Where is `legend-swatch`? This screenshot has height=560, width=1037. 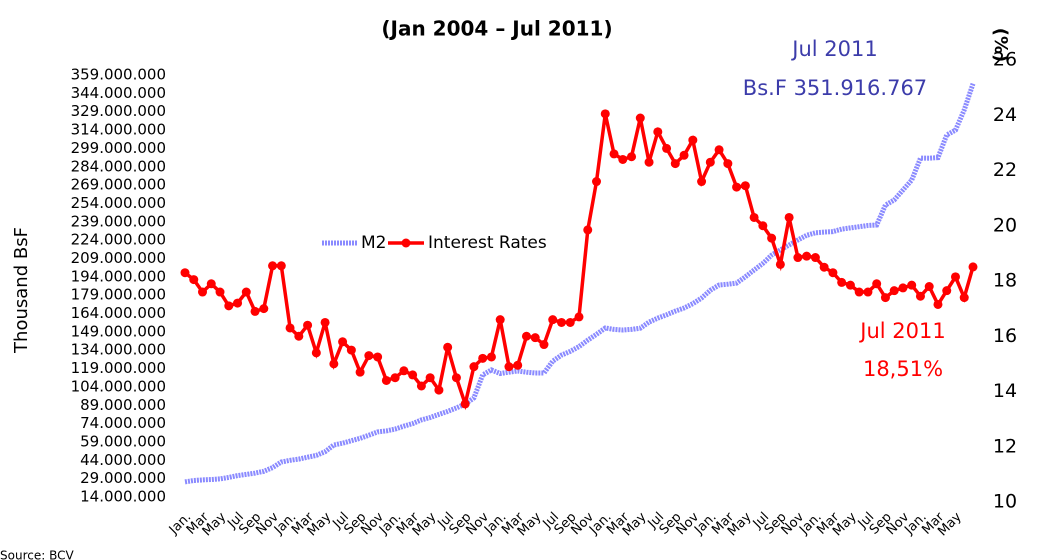 legend-swatch is located at coordinates (406, 243).